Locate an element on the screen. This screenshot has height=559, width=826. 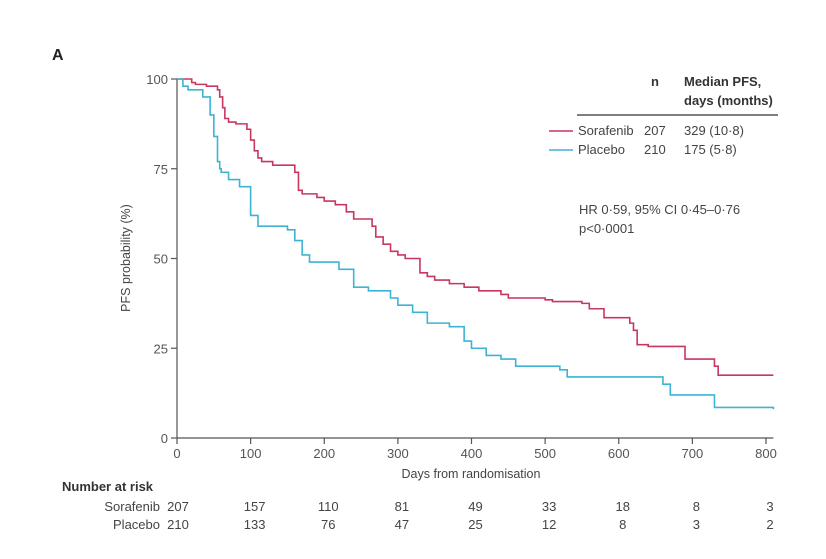
hazard-ratio-annotation: HR 0·59, 95% CI 0·45–0·76 is located at coordinates (659, 209).